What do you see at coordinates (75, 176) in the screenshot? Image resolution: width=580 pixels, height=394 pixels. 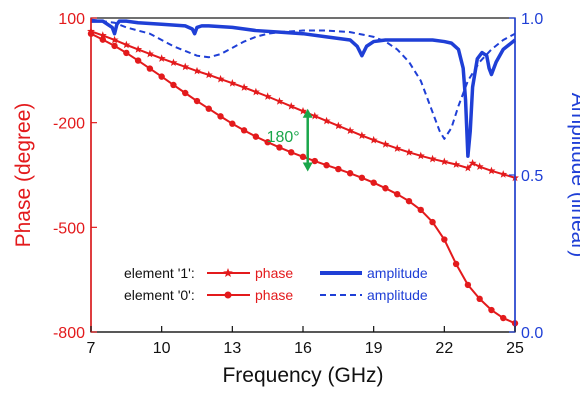 I see `left-y-ticks: 100 -200 -500 -800` at bounding box center [75, 176].